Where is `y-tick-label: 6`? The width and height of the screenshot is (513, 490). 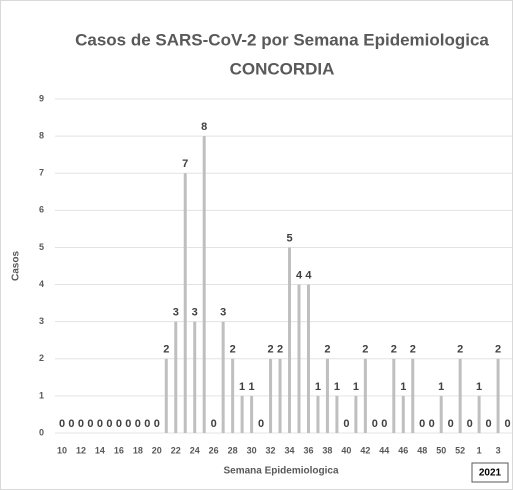 y-tick-label: 6 is located at coordinates (41, 210).